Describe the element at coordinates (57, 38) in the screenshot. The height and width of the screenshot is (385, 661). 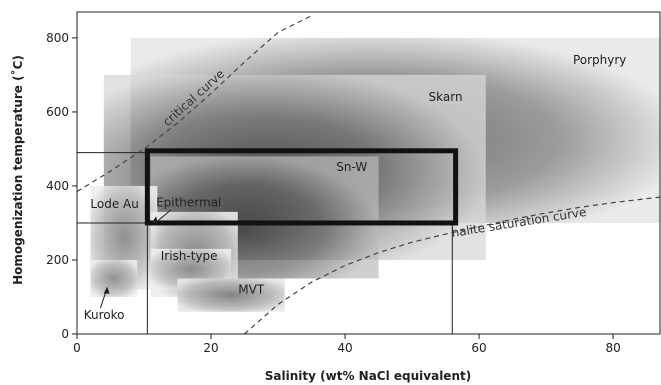
I see `y-tick-label-800: 800` at that location.